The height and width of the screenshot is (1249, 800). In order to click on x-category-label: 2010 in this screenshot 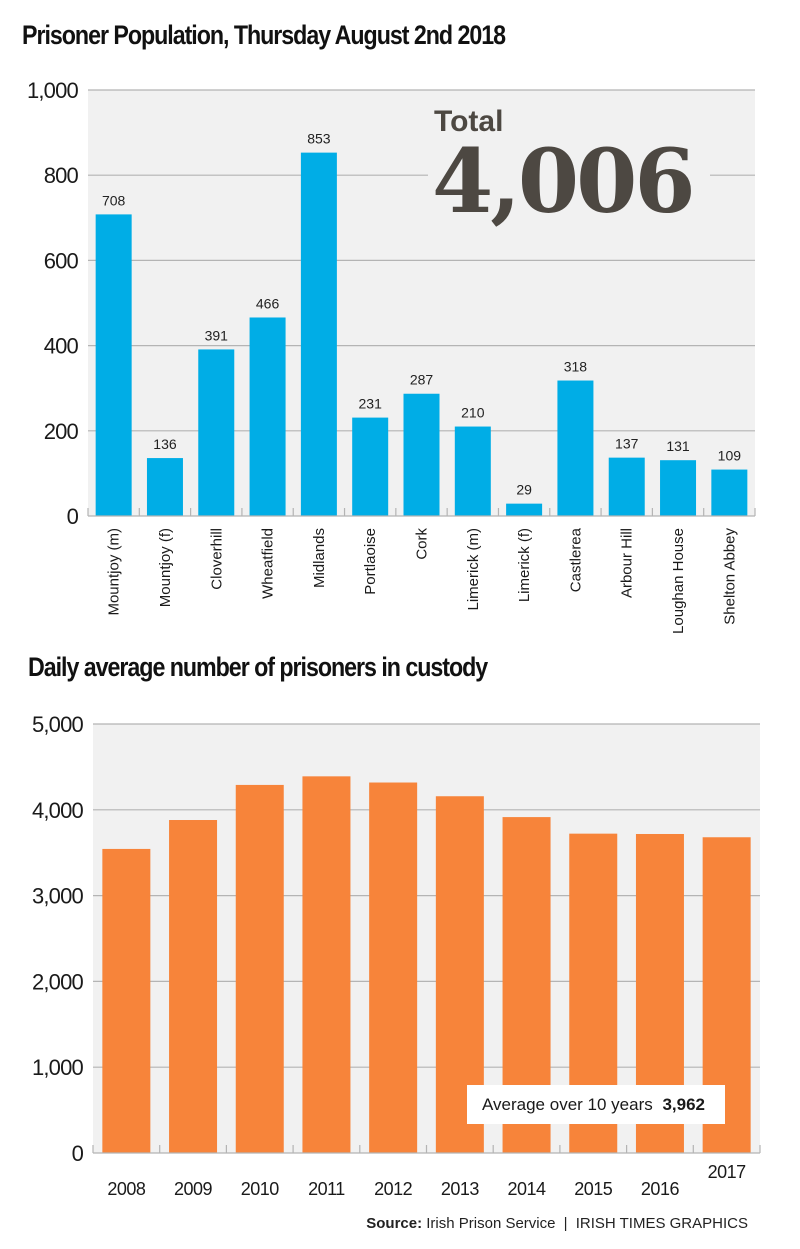, I will do `click(260, 1189)`.